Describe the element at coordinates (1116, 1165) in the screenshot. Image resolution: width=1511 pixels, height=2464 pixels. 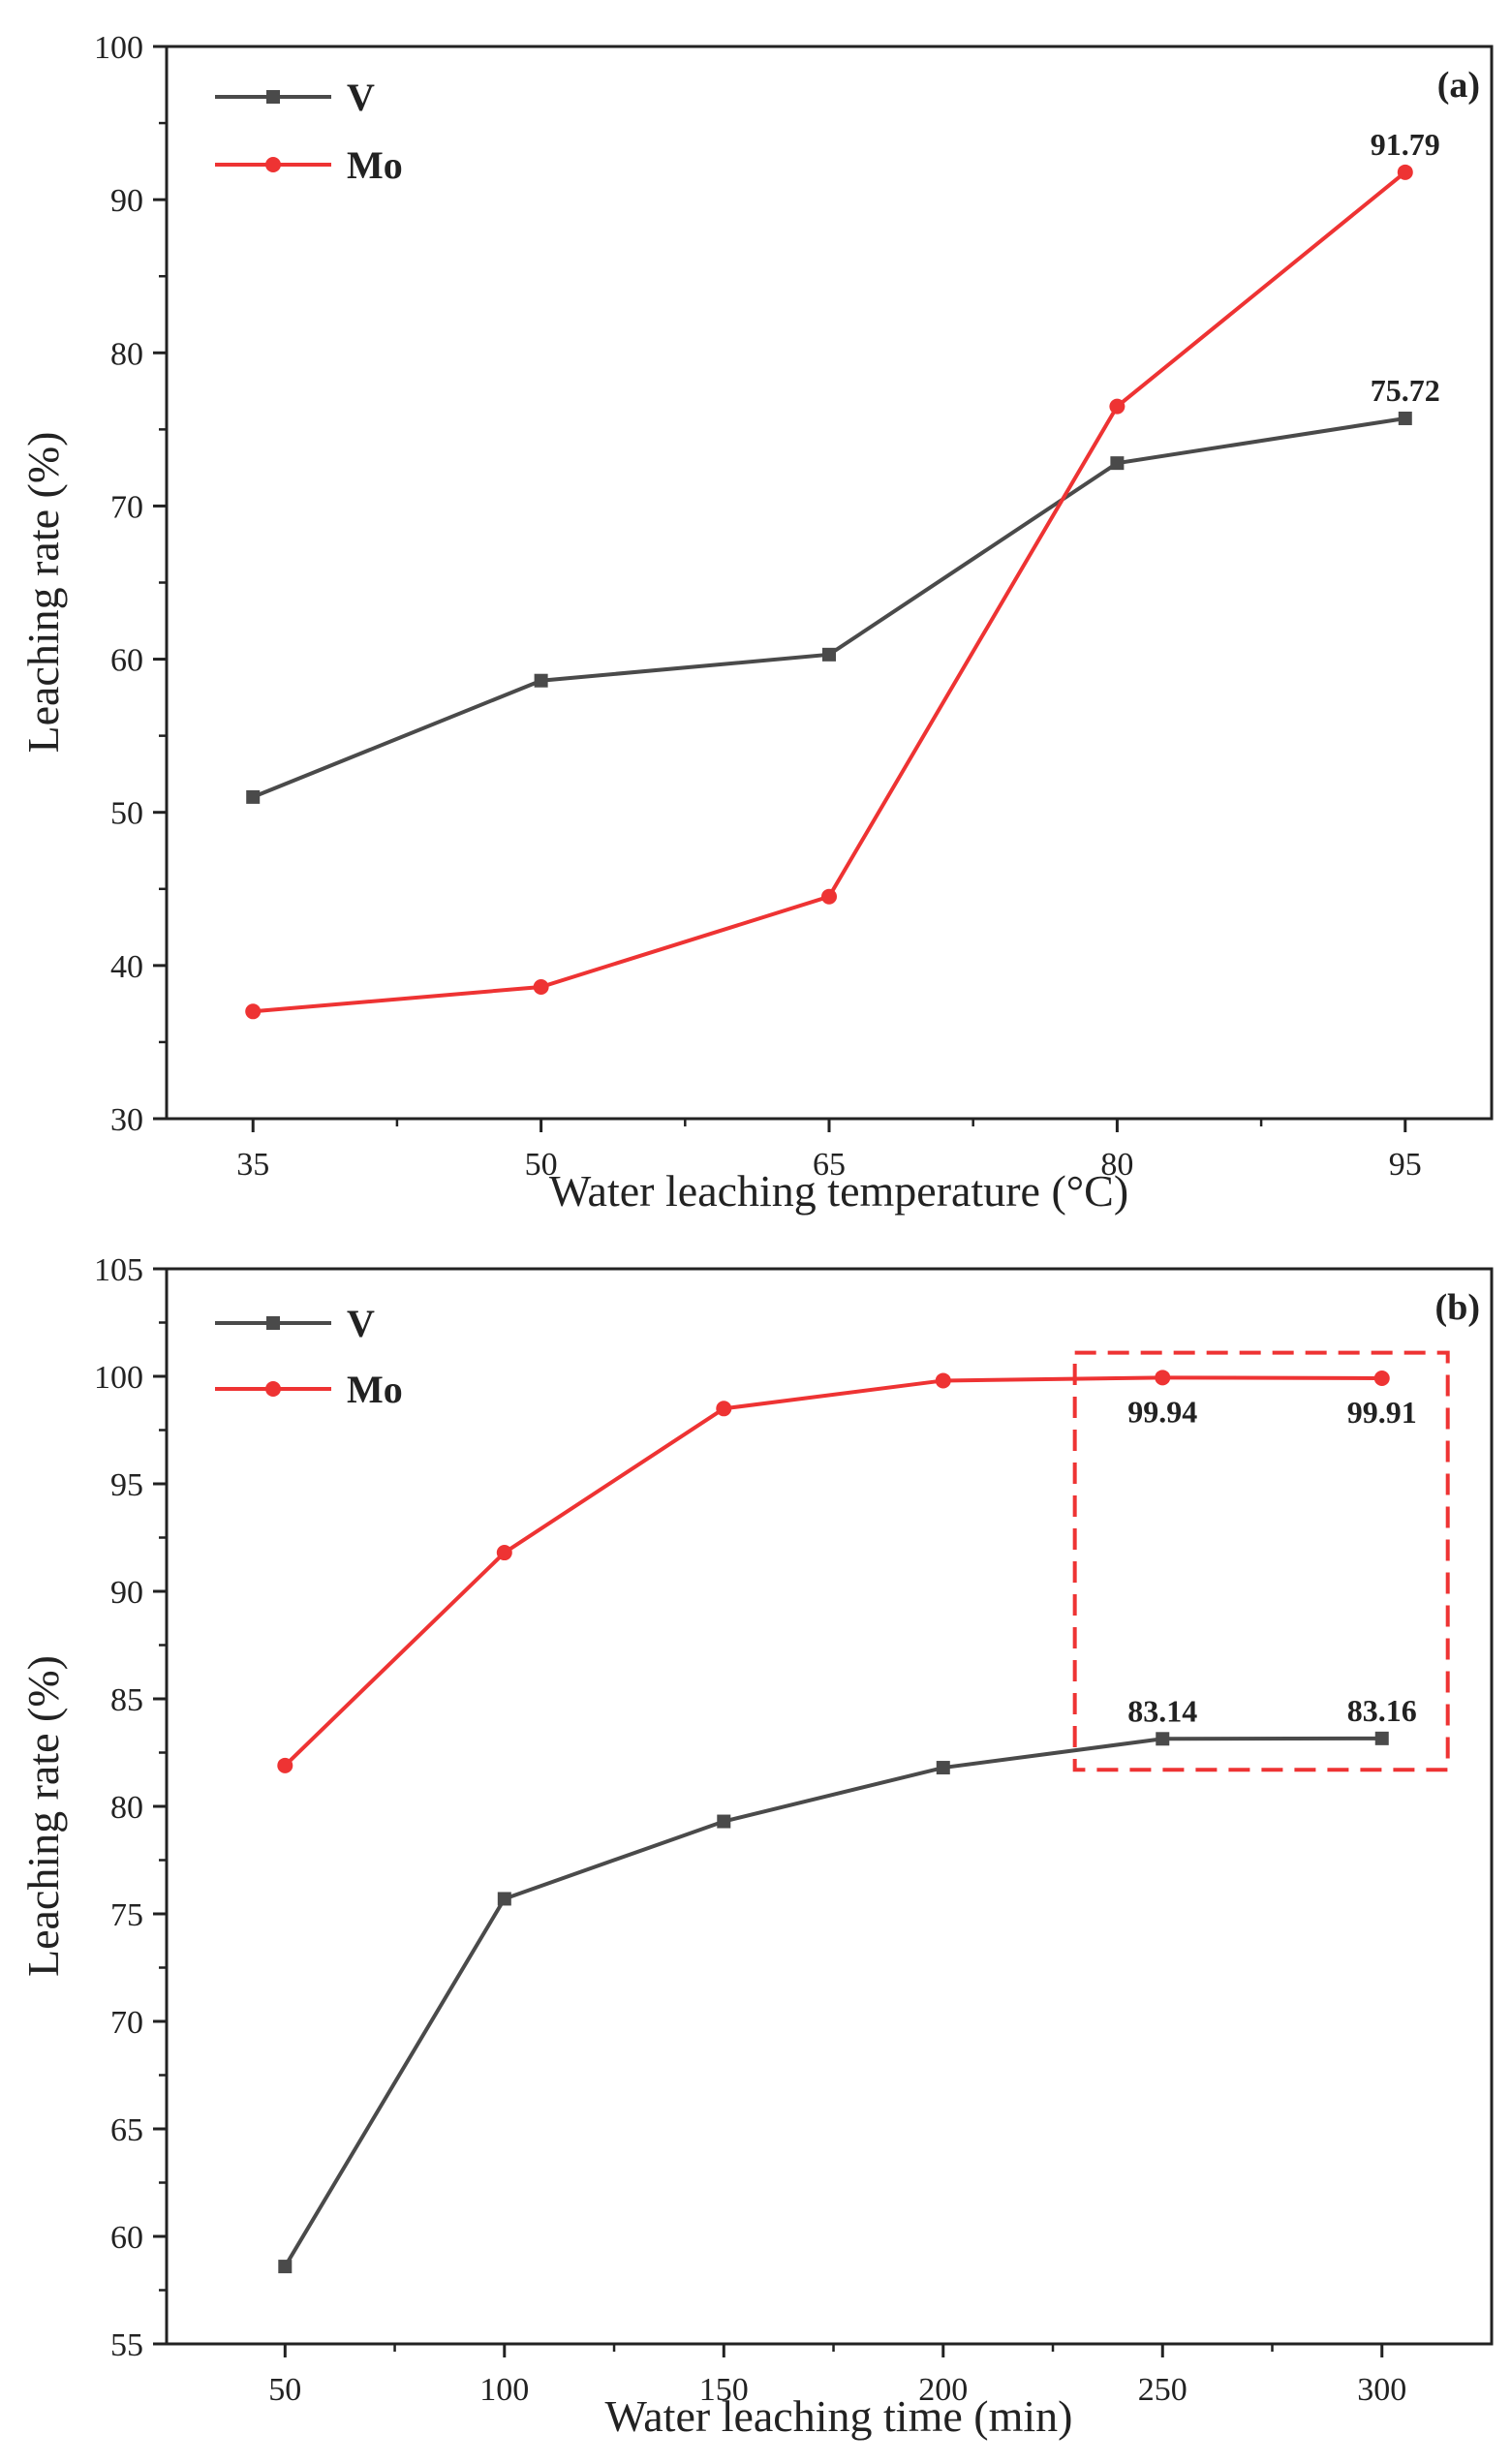
I see `x-tick-label: 80` at that location.